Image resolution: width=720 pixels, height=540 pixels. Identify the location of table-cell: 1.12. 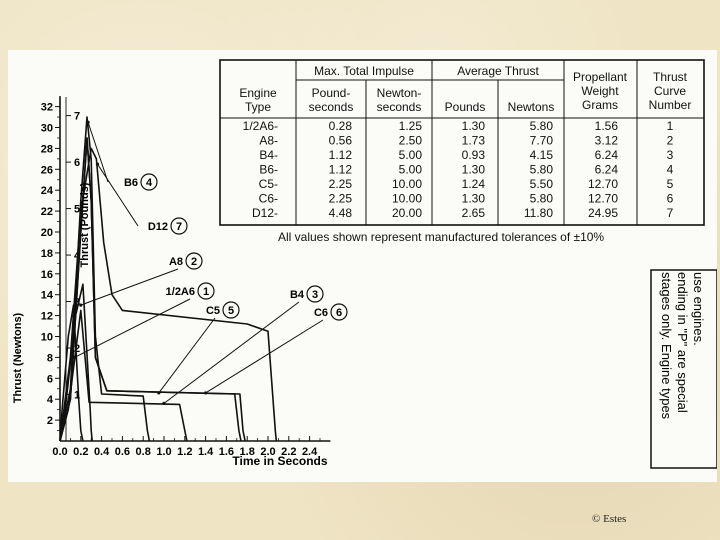
(341, 155).